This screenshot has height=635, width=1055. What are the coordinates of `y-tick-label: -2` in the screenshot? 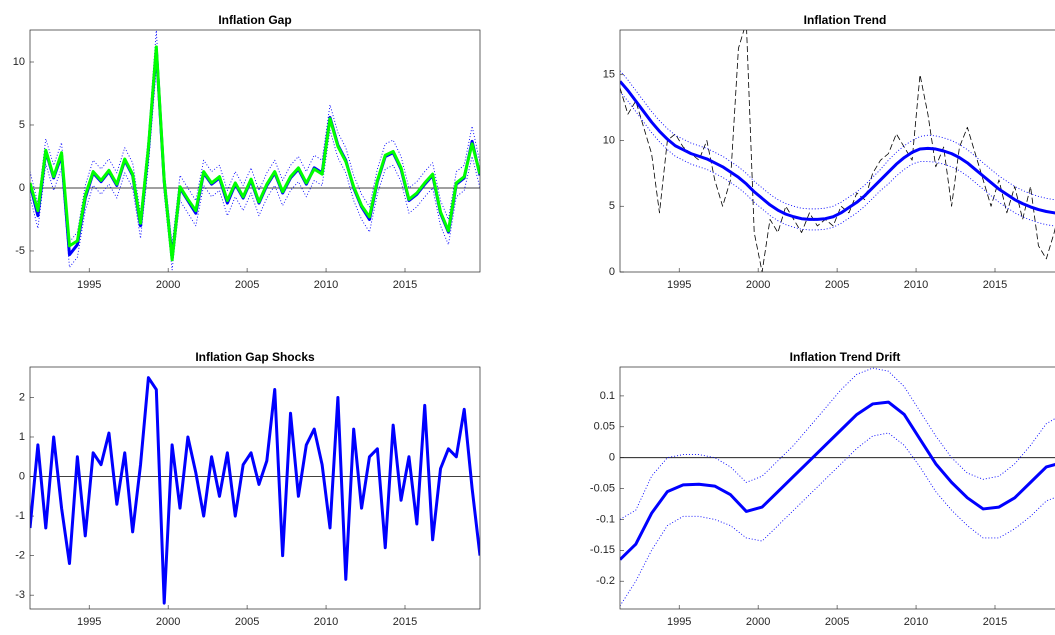 It's located at (20, 556).